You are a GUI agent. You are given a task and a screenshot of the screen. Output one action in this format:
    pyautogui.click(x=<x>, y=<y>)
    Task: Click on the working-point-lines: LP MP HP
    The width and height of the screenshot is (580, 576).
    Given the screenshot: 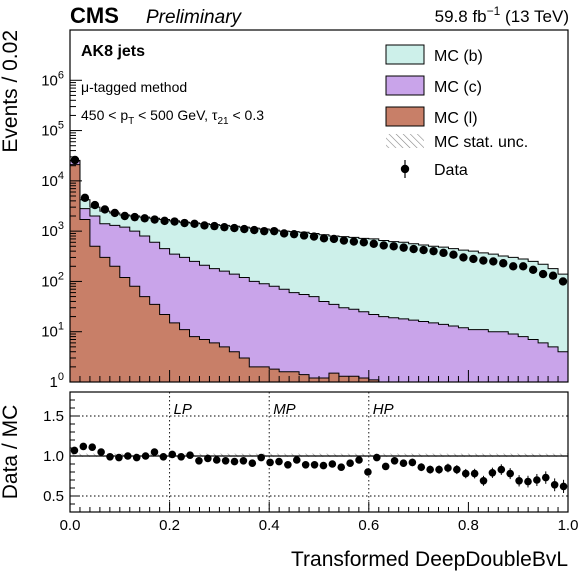 What is the action you would take?
    pyautogui.click(x=281, y=452)
    